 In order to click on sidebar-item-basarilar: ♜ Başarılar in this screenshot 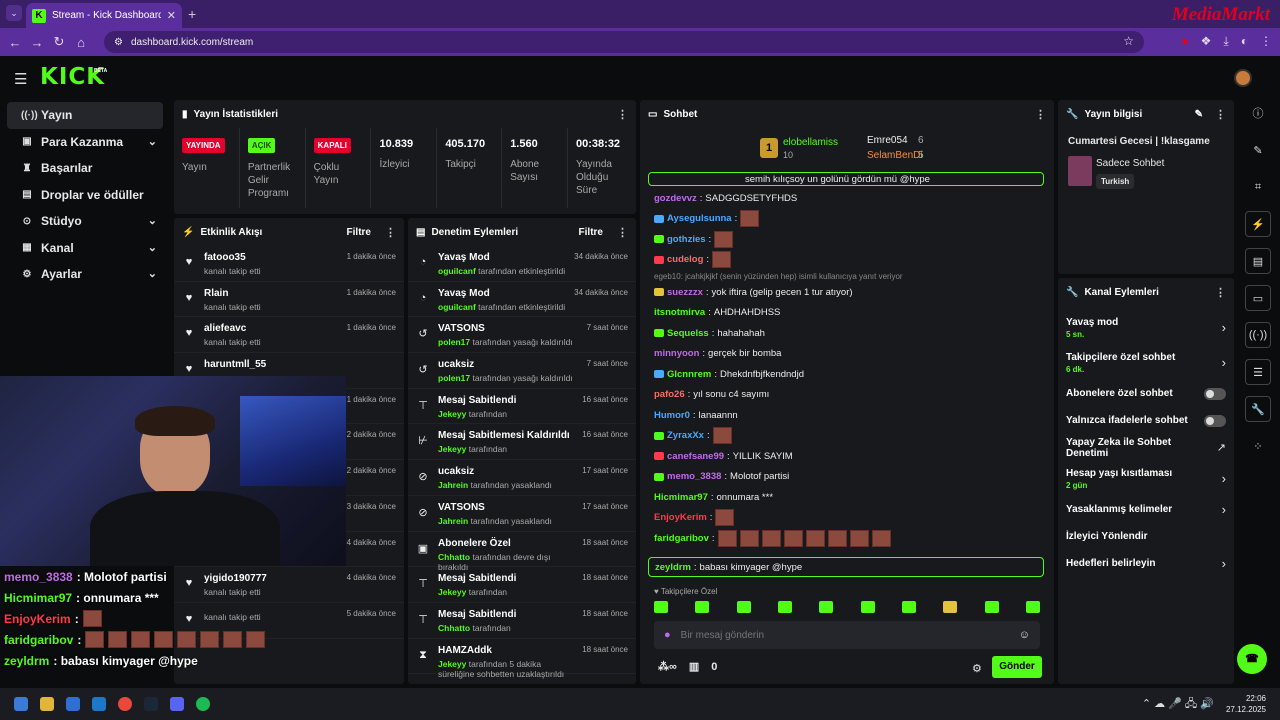, I will do `click(85, 168)`.